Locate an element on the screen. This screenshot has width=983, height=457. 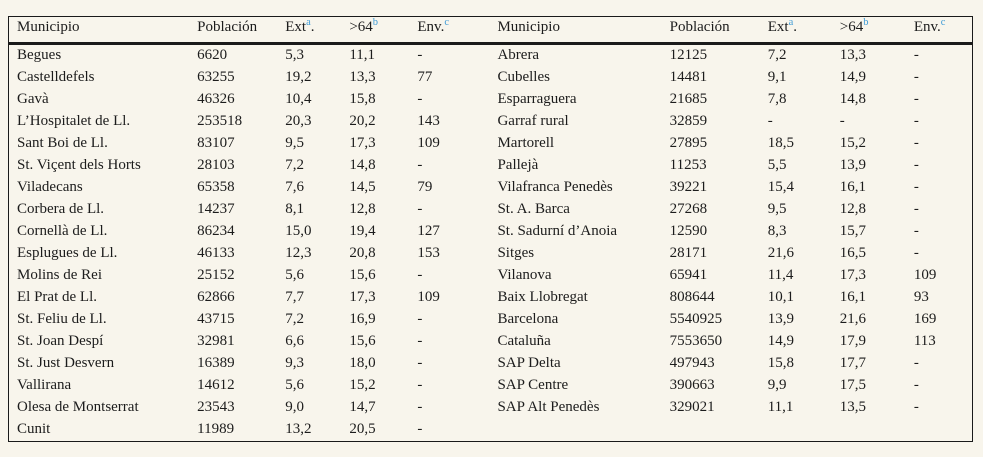
value-cell: 39221 is located at coordinates (688, 187).